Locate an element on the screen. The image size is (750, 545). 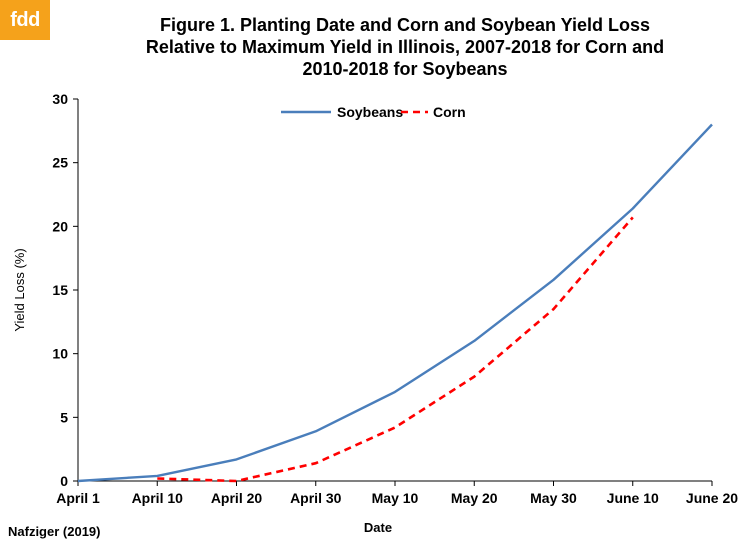
x-tick-label: June 10 is located at coordinates (633, 498).